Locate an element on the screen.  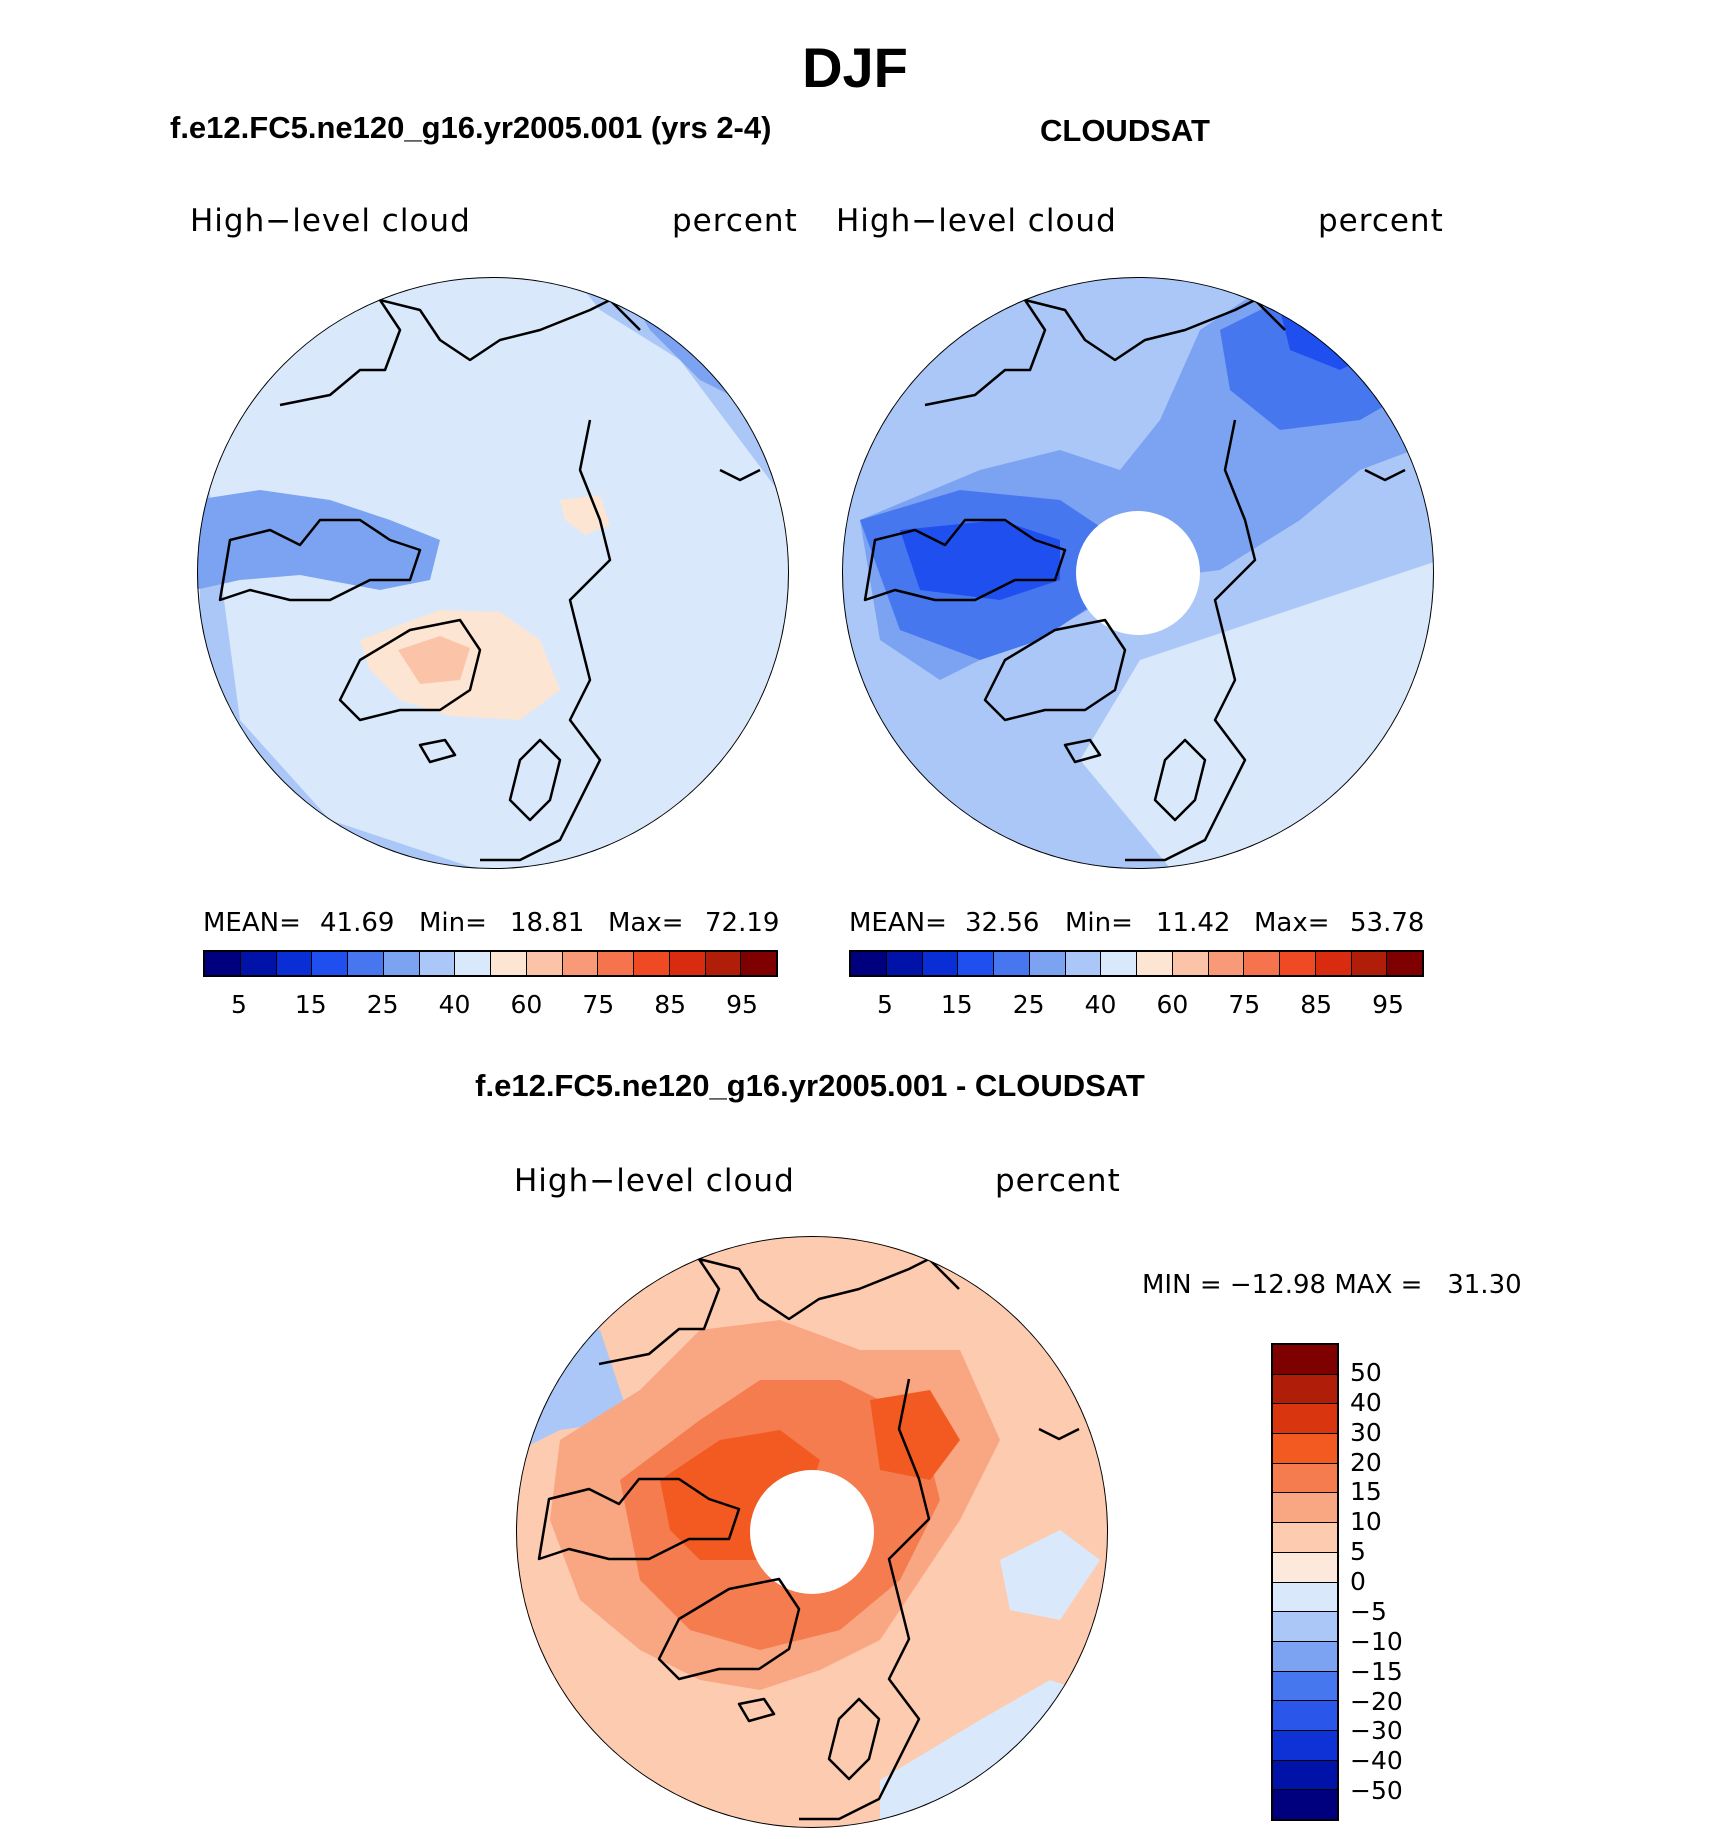
diff-colorbar-tick-label: 10 is located at coordinates (1366, 1522).